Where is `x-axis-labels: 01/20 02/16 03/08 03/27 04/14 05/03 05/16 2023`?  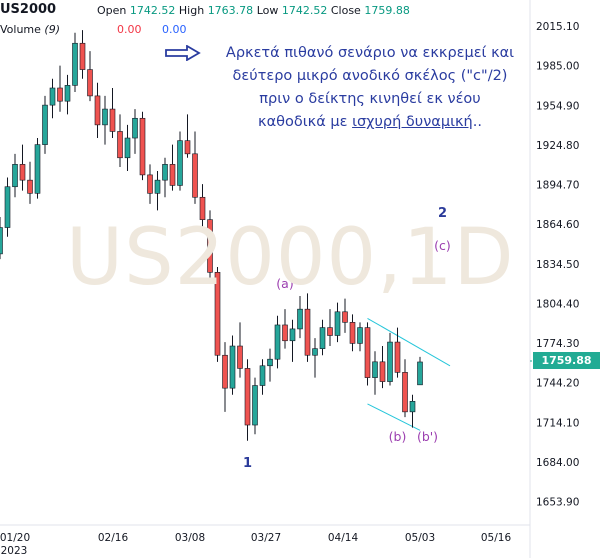 x-axis-labels: 01/20 02/16 03/08 03/27 04/14 05/03 05/16 2023 is located at coordinates (255, 544).